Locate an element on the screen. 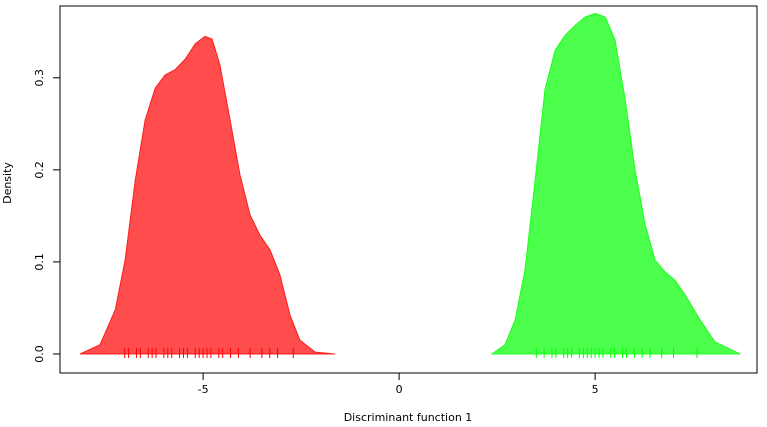 The width and height of the screenshot is (767, 427). x-tick-label: -5 is located at coordinates (203, 389).